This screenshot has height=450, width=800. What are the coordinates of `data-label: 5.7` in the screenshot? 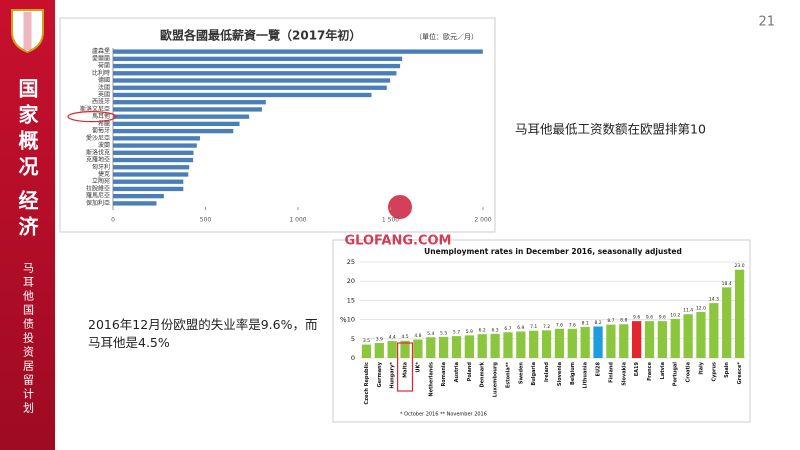 It's located at (456, 333).